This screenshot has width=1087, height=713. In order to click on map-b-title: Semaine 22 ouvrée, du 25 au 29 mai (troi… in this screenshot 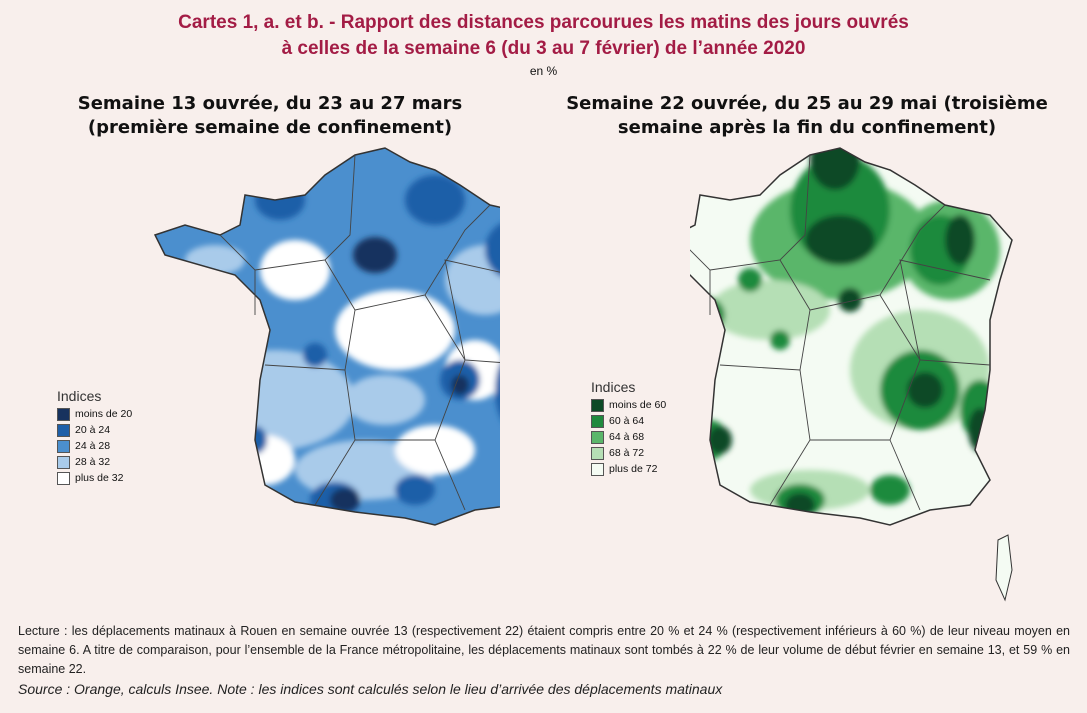, I will do `click(807, 116)`.